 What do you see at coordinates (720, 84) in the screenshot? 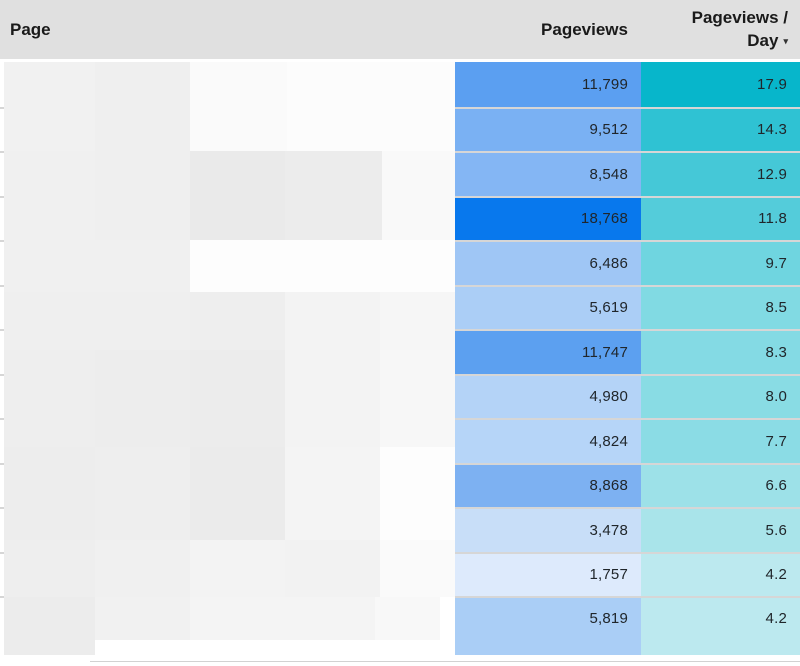
I see `pageviews-per-day-cell: 17.9` at bounding box center [720, 84].